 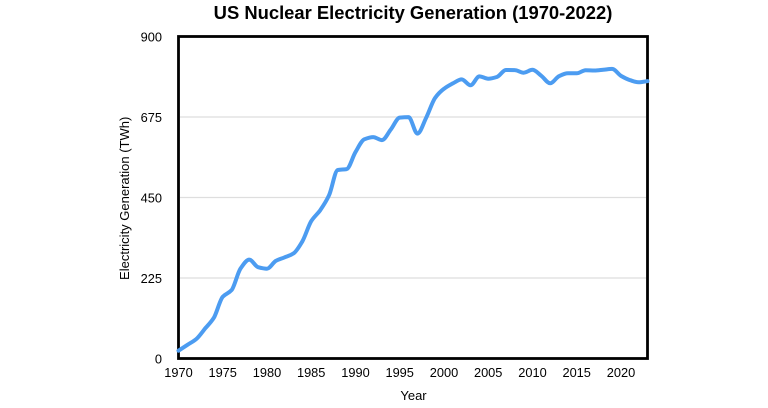 I want to click on svg-text: 0, so click(x=158, y=359).